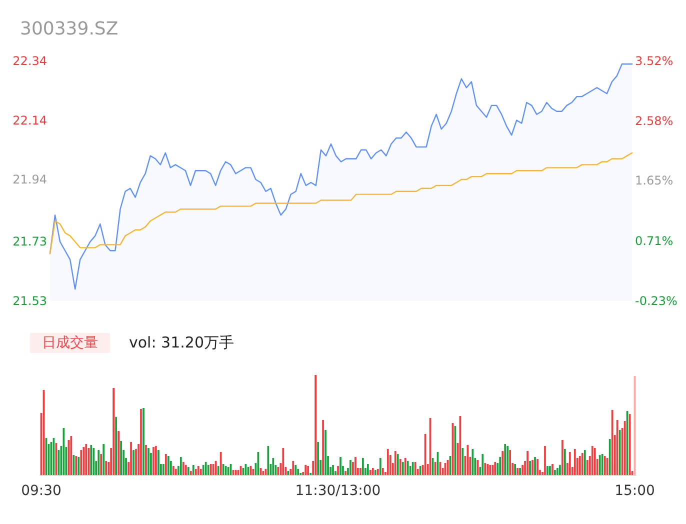  Describe the element at coordinates (29, 61) in the screenshot. I see `y-tick-label: 22.34` at that location.